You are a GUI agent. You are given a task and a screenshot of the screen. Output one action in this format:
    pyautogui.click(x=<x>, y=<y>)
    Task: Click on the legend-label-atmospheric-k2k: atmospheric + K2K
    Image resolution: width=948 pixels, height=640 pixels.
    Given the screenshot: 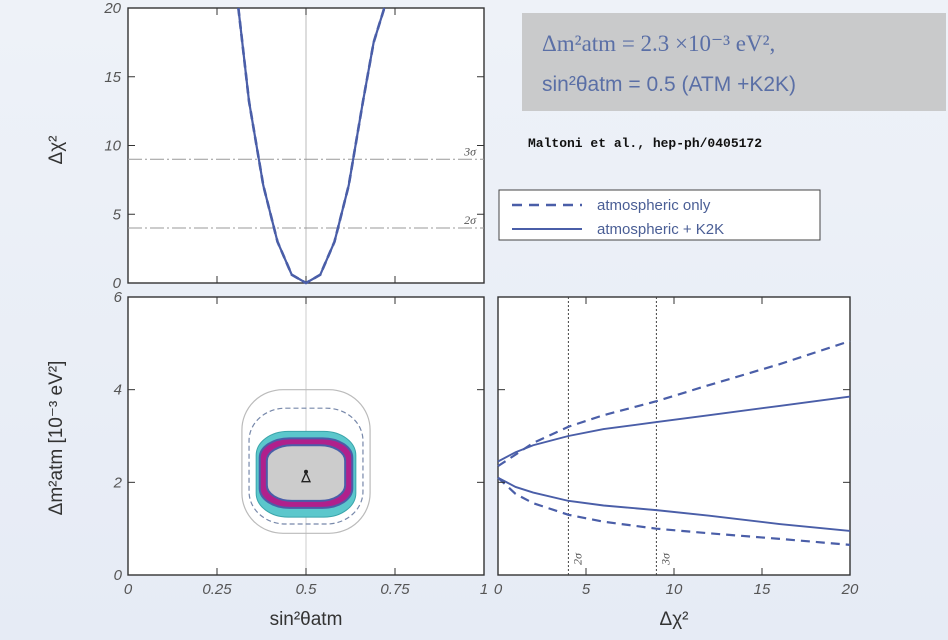 What is the action you would take?
    pyautogui.click(x=660, y=229)
    